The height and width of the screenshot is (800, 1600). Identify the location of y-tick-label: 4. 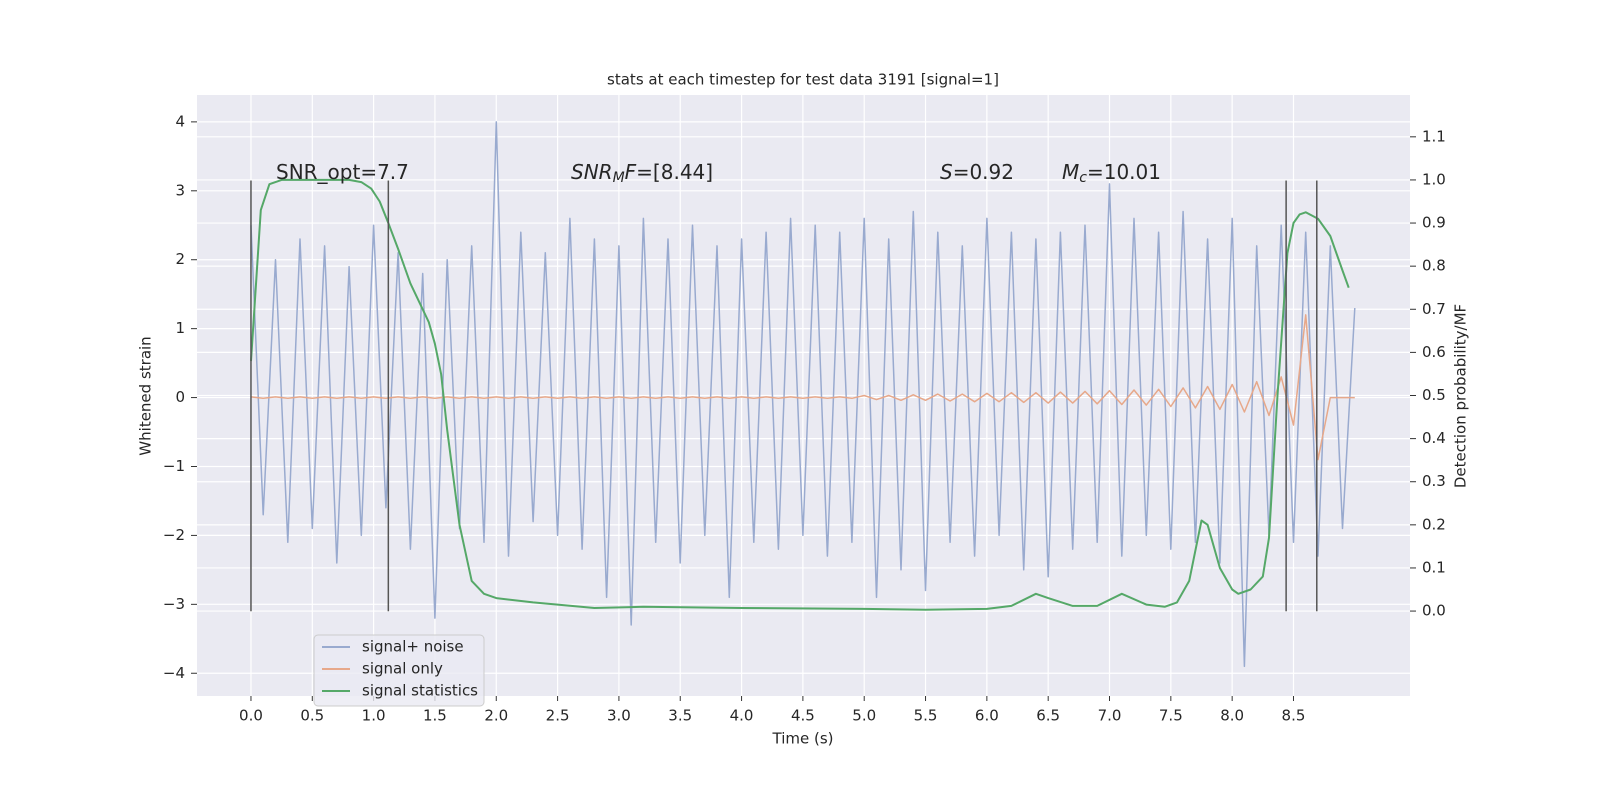
(180, 121).